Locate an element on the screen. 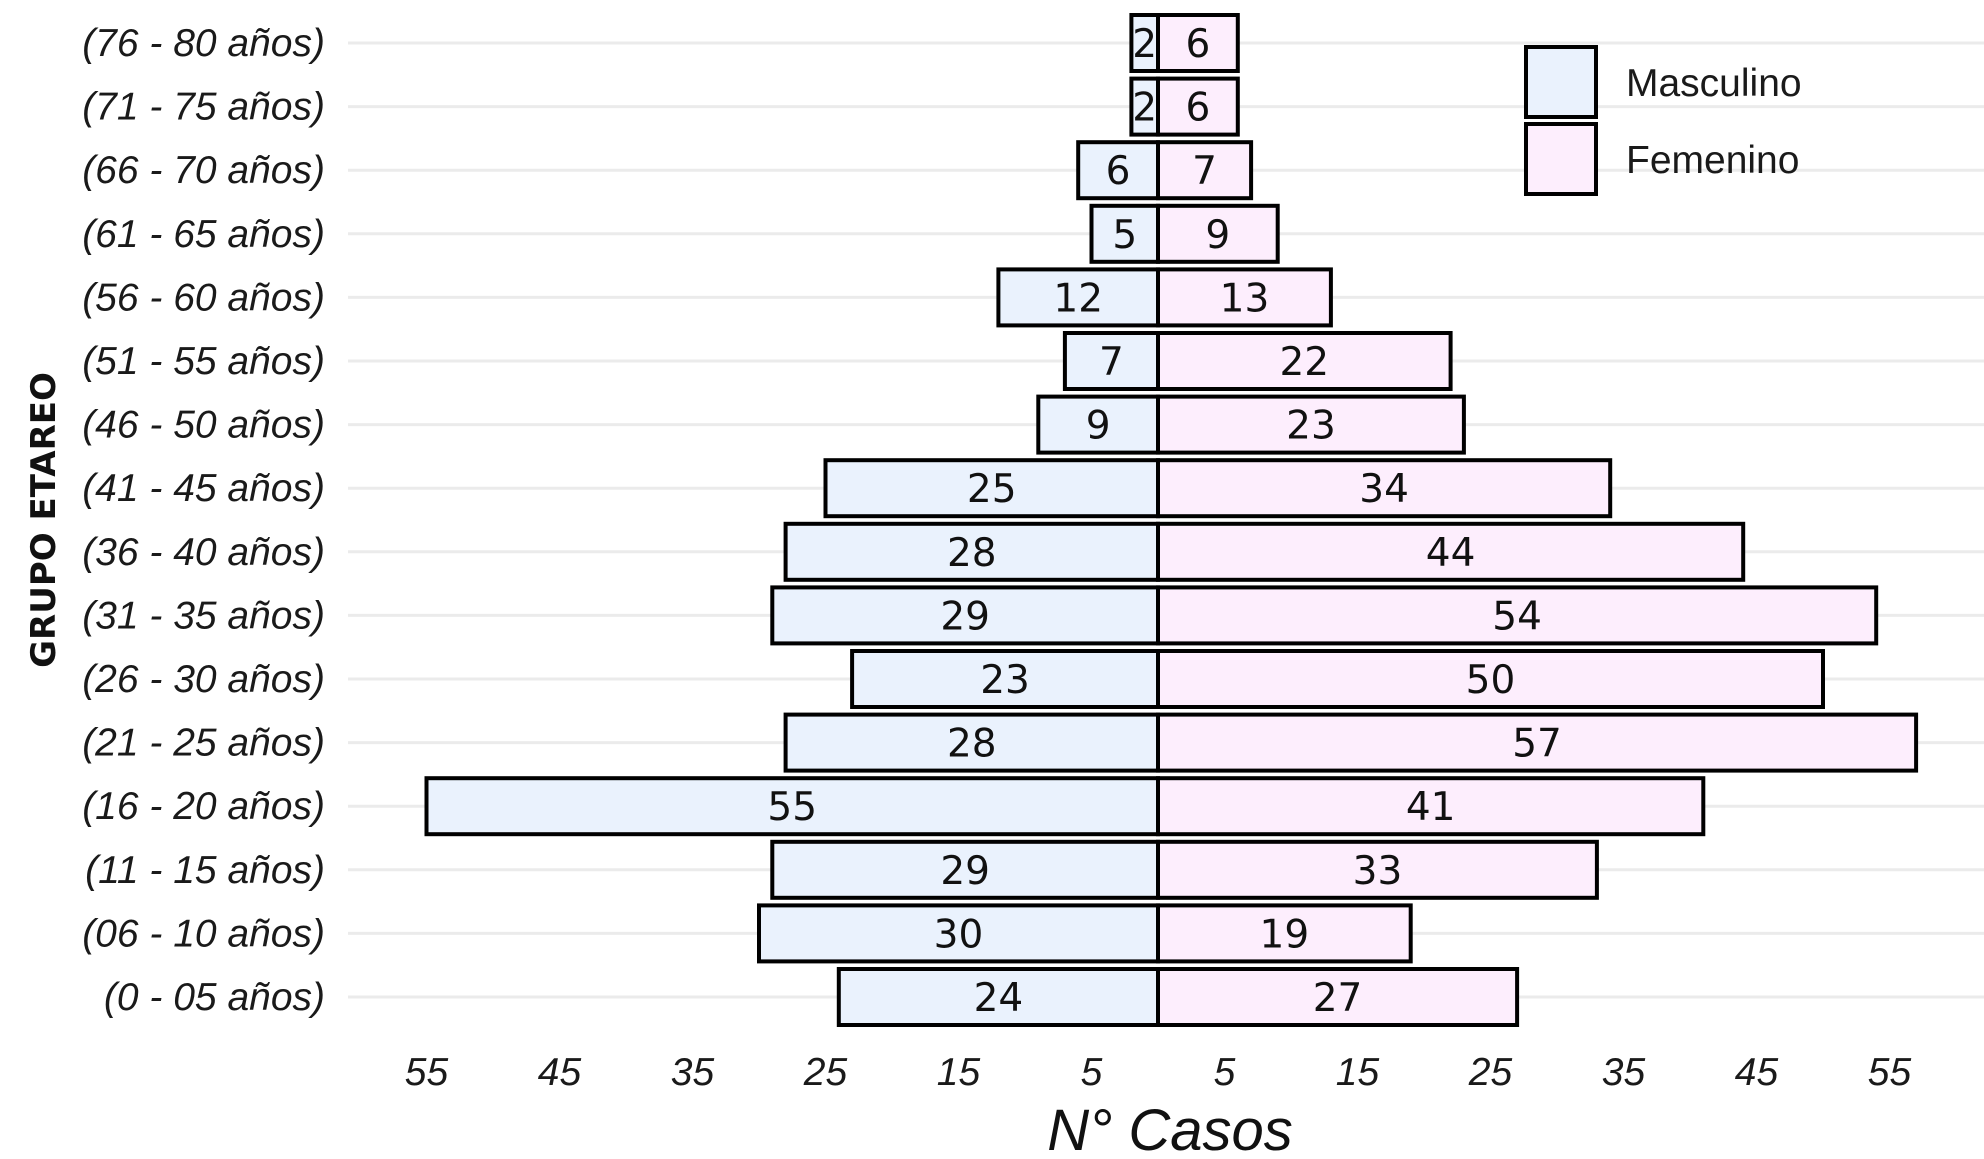 Image resolution: width=1984 pixels, height=1159 pixels. category-label: (46 - 50 años) is located at coordinates (203, 425).